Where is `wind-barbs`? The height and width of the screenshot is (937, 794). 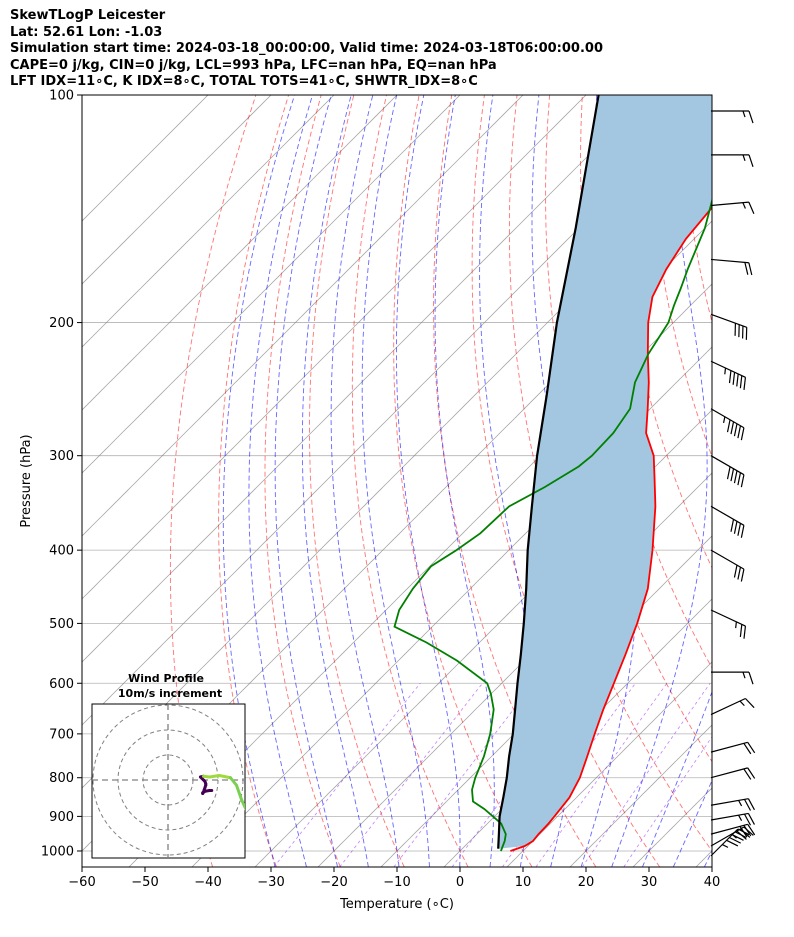
wind-barbs is located at coordinates (733, 483).